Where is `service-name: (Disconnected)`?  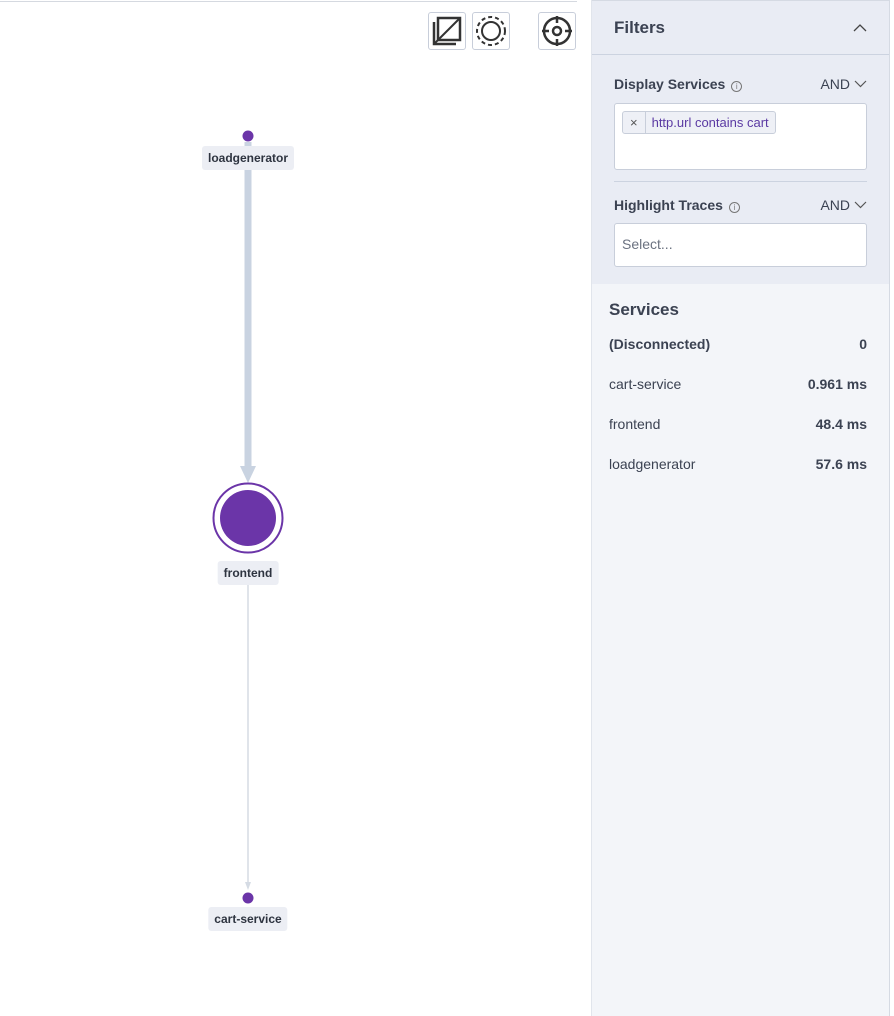
service-name: (Disconnected) is located at coordinates (660, 344).